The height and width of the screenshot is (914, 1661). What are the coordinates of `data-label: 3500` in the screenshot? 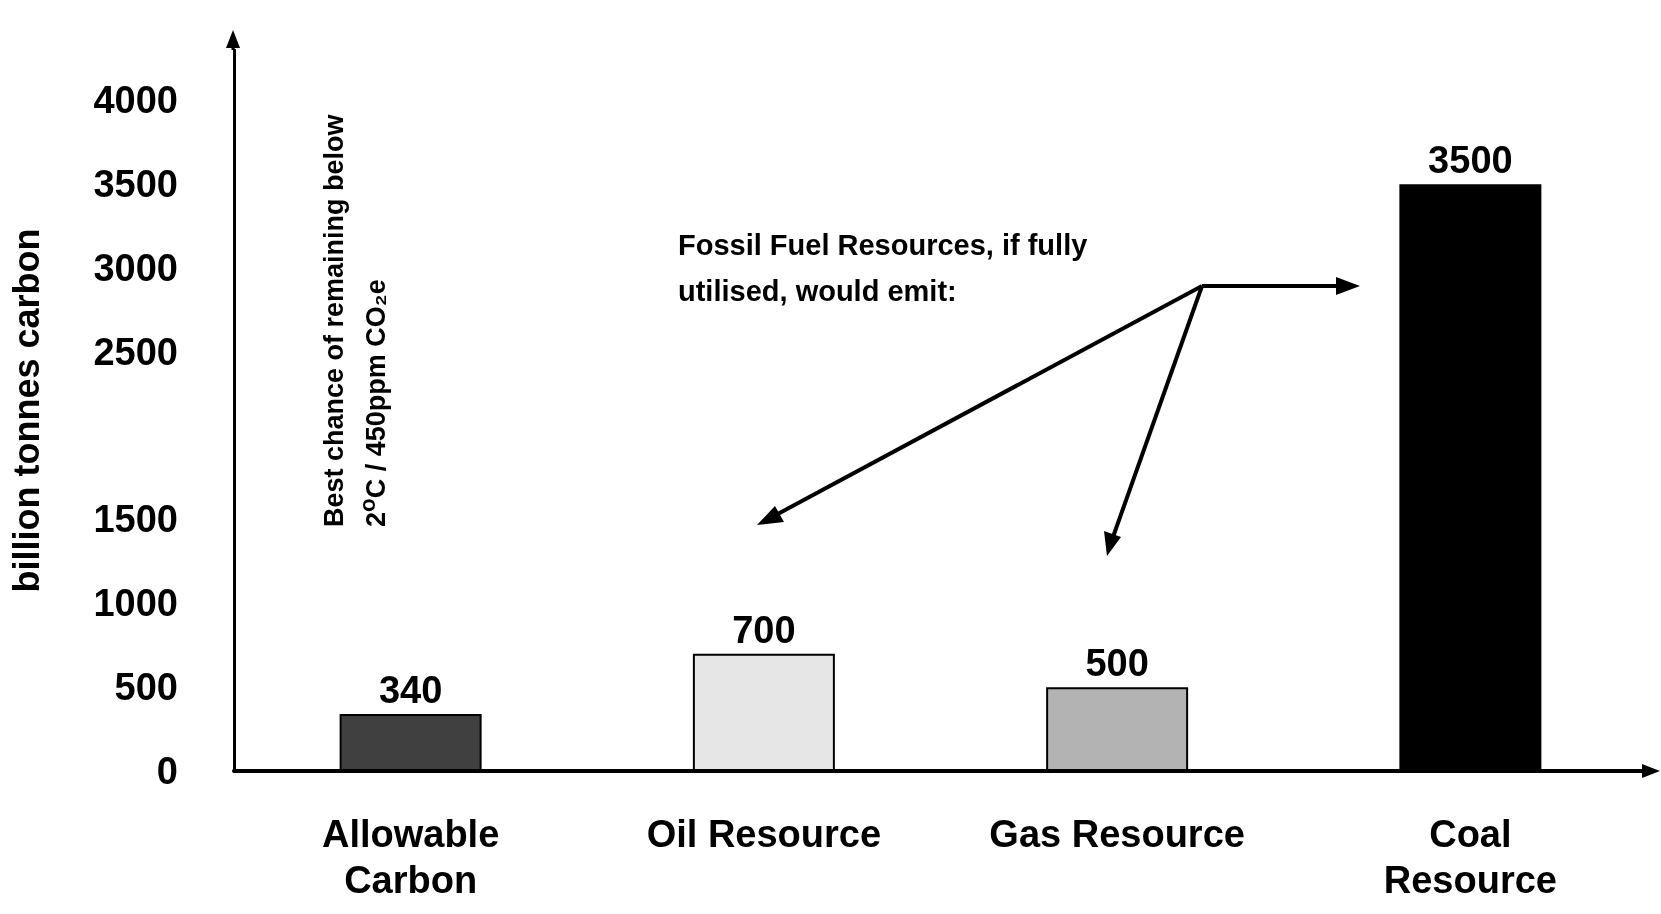 It's located at (1470, 160).